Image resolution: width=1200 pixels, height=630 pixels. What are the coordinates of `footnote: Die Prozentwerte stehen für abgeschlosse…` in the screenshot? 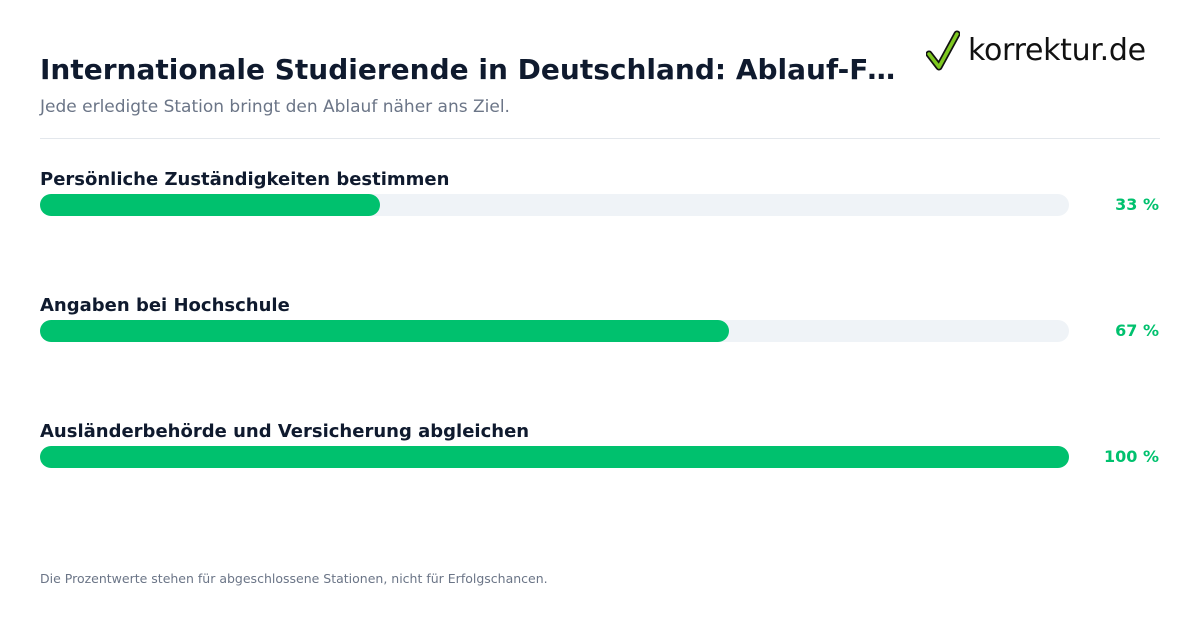 It's located at (294, 578).